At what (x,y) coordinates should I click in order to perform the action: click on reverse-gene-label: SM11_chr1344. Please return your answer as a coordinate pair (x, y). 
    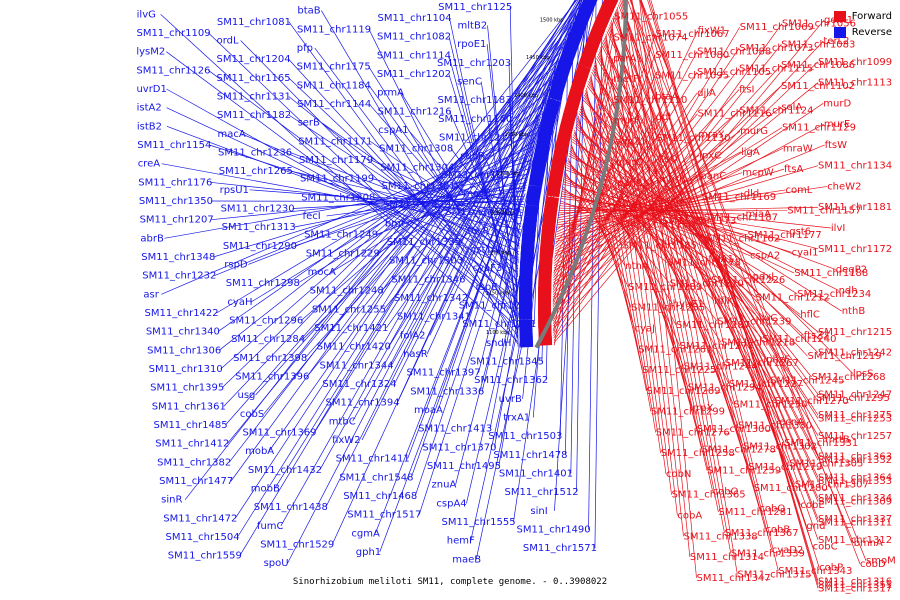
    Looking at the image, I should click on (357, 365).